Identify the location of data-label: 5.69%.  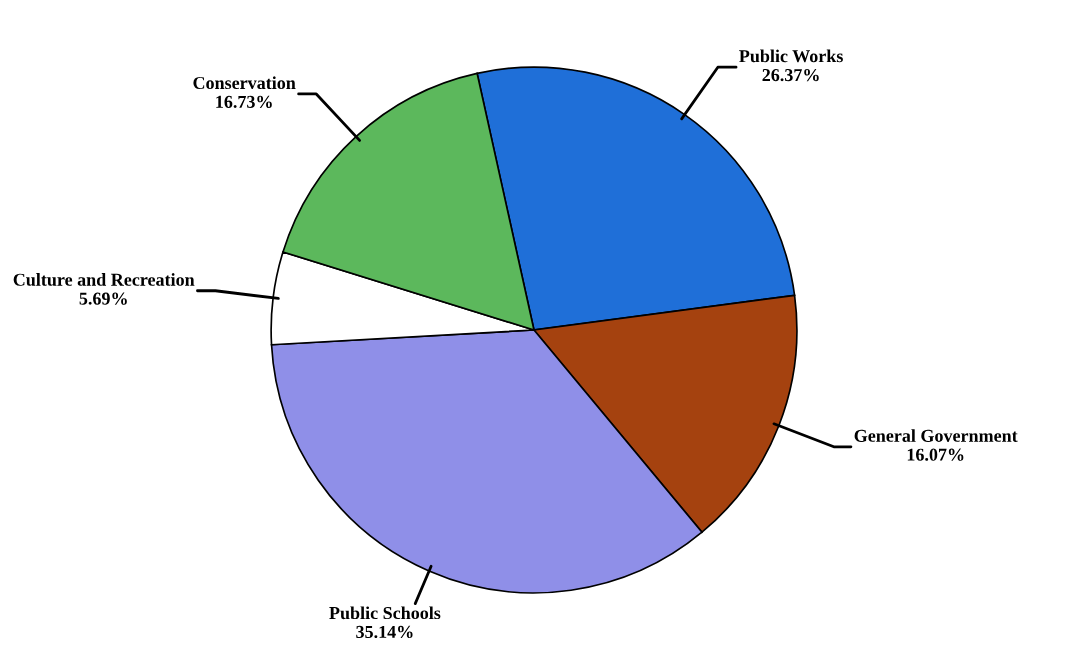
(103, 298).